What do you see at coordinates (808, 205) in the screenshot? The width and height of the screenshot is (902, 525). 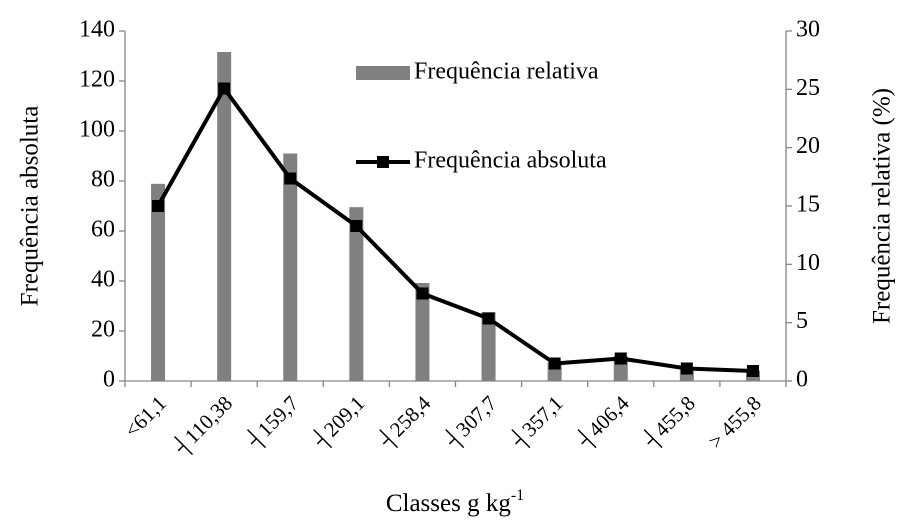 I see `y2-tick-label: 15` at bounding box center [808, 205].